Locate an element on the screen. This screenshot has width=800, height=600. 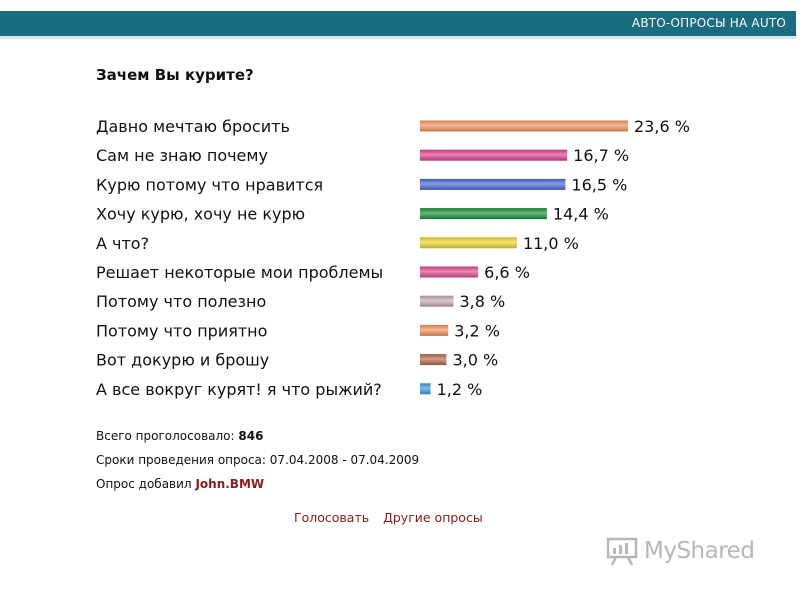
answer-value-label: 16,5 % is located at coordinates (599, 184).